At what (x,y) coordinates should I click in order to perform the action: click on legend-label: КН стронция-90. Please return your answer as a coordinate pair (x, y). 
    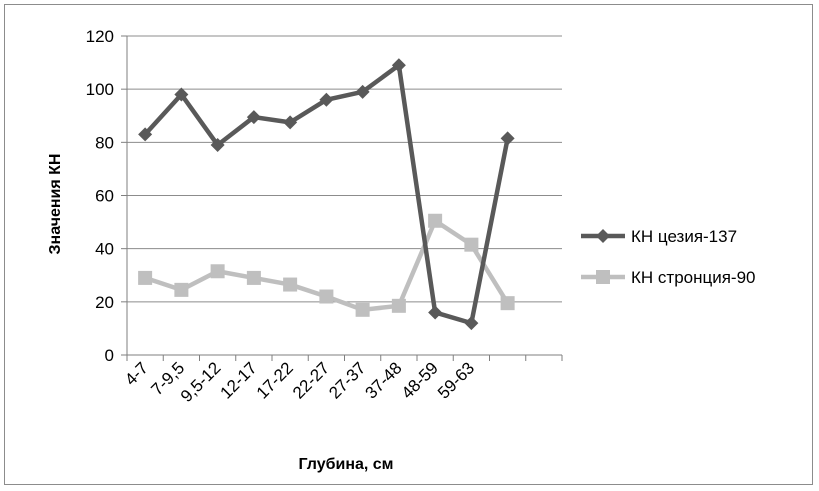
    Looking at the image, I should click on (693, 277).